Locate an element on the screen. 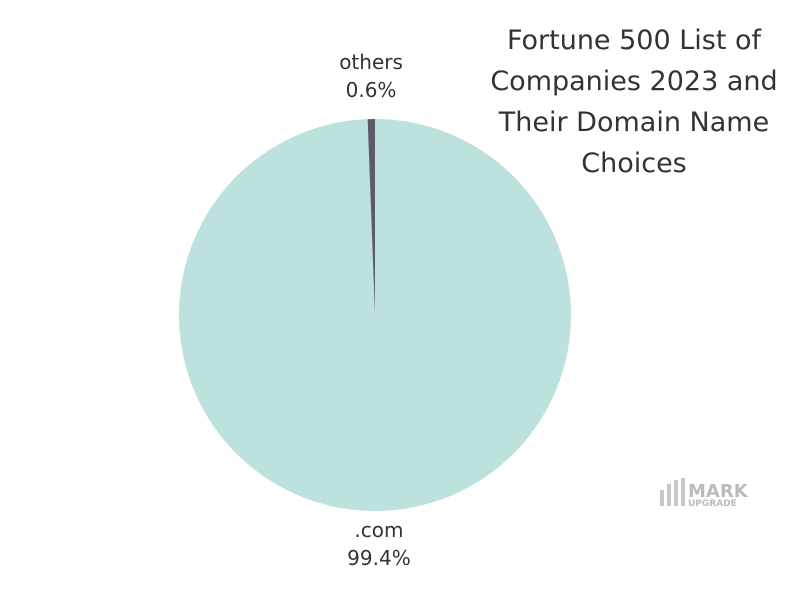  slice-value-label: 99.4% is located at coordinates (379, 558).